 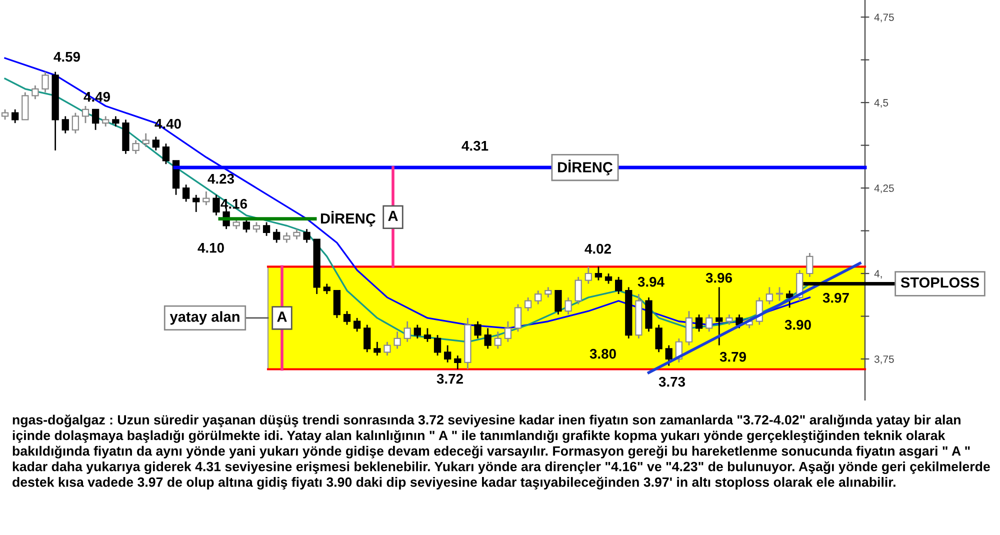 I want to click on annotation: 4.59, so click(x=67, y=57).